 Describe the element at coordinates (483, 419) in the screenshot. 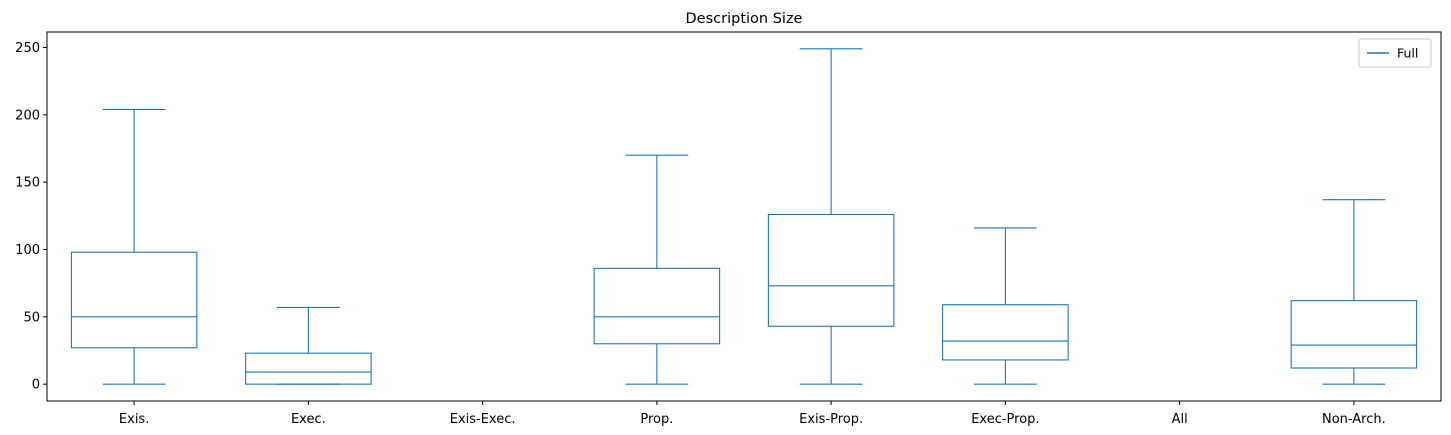

I see `x-tick-label: Exis-Exec.` at that location.